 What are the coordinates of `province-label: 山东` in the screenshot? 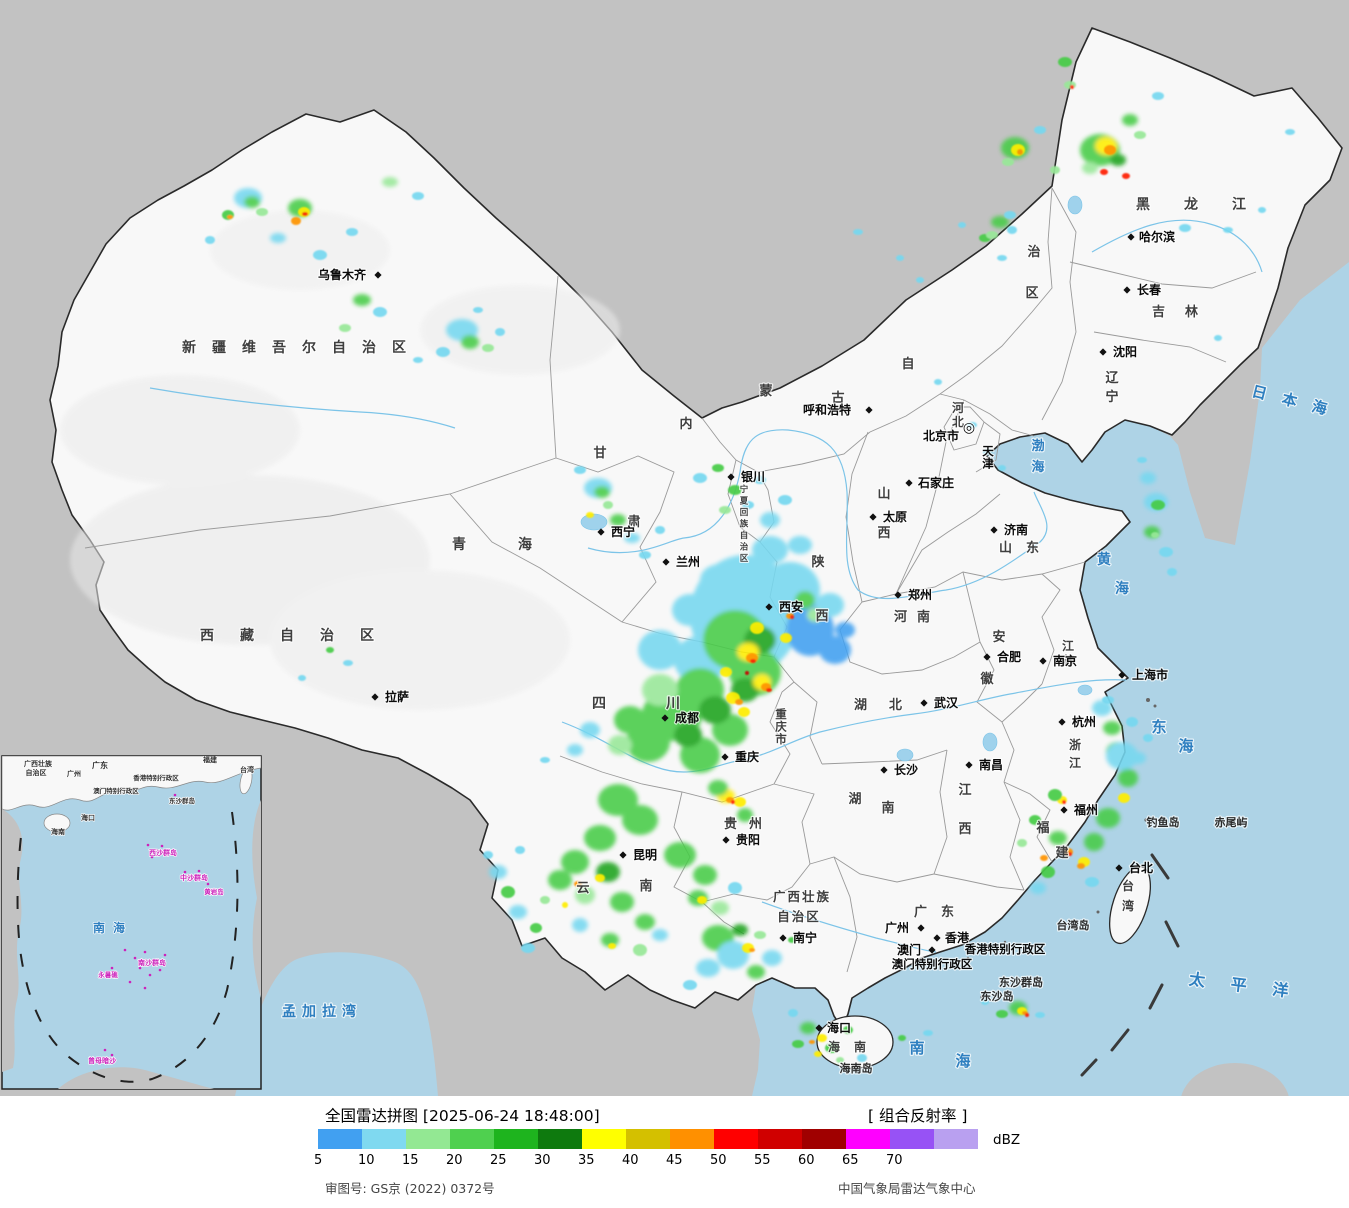 It's located at (1026, 548).